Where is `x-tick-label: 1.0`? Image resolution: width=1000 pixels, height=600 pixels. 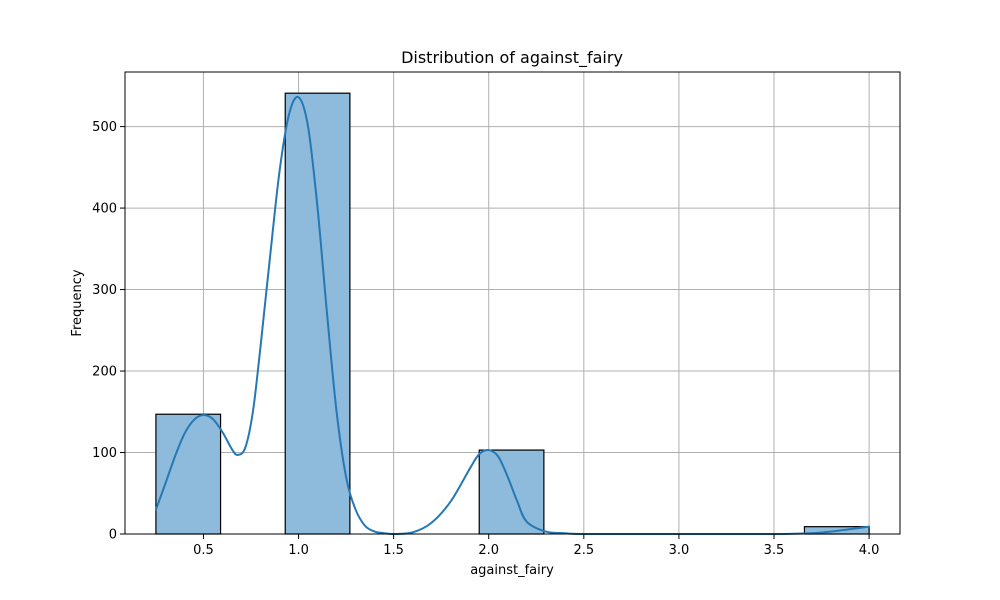
x-tick-label: 1.0 is located at coordinates (298, 550).